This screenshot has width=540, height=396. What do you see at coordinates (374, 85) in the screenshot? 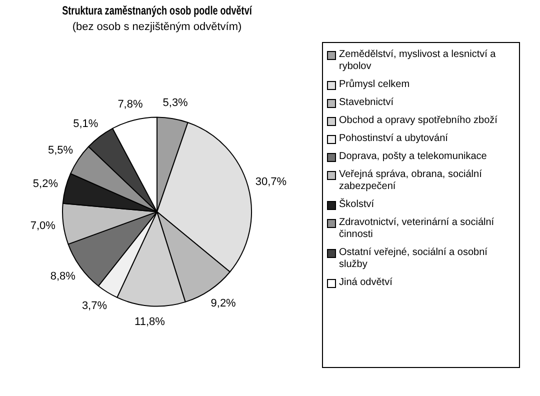
I see `legend-label: Průmysl celkem` at bounding box center [374, 85].